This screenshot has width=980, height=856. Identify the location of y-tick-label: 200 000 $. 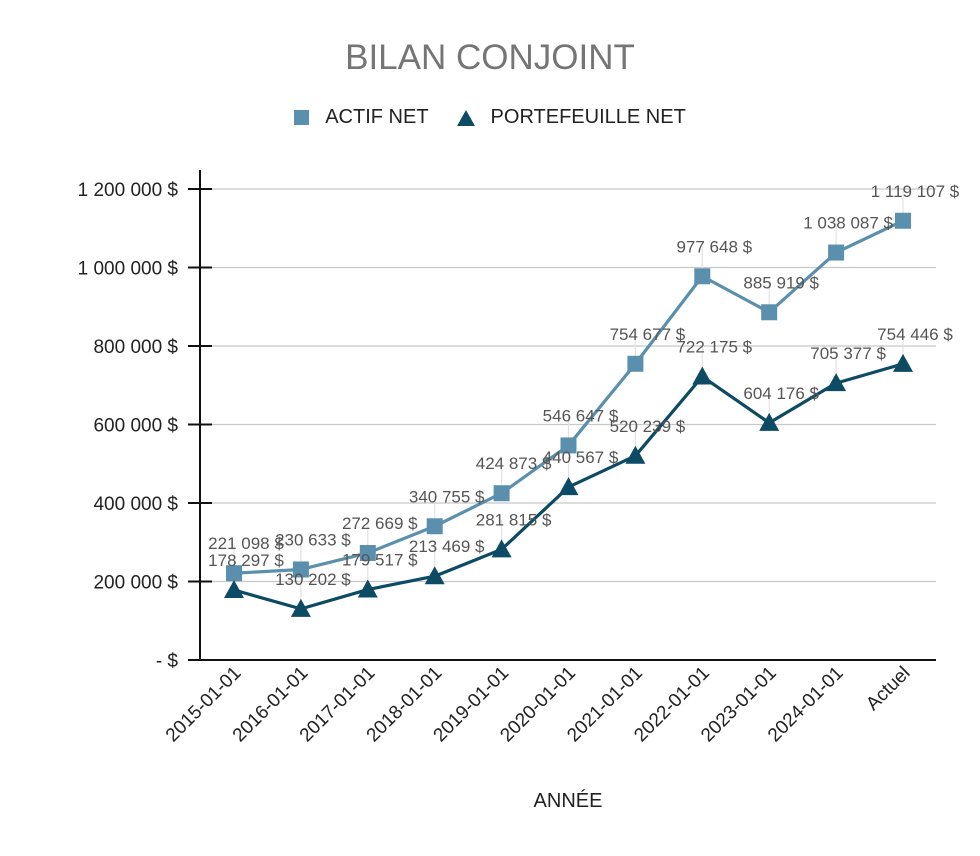
(135, 583).